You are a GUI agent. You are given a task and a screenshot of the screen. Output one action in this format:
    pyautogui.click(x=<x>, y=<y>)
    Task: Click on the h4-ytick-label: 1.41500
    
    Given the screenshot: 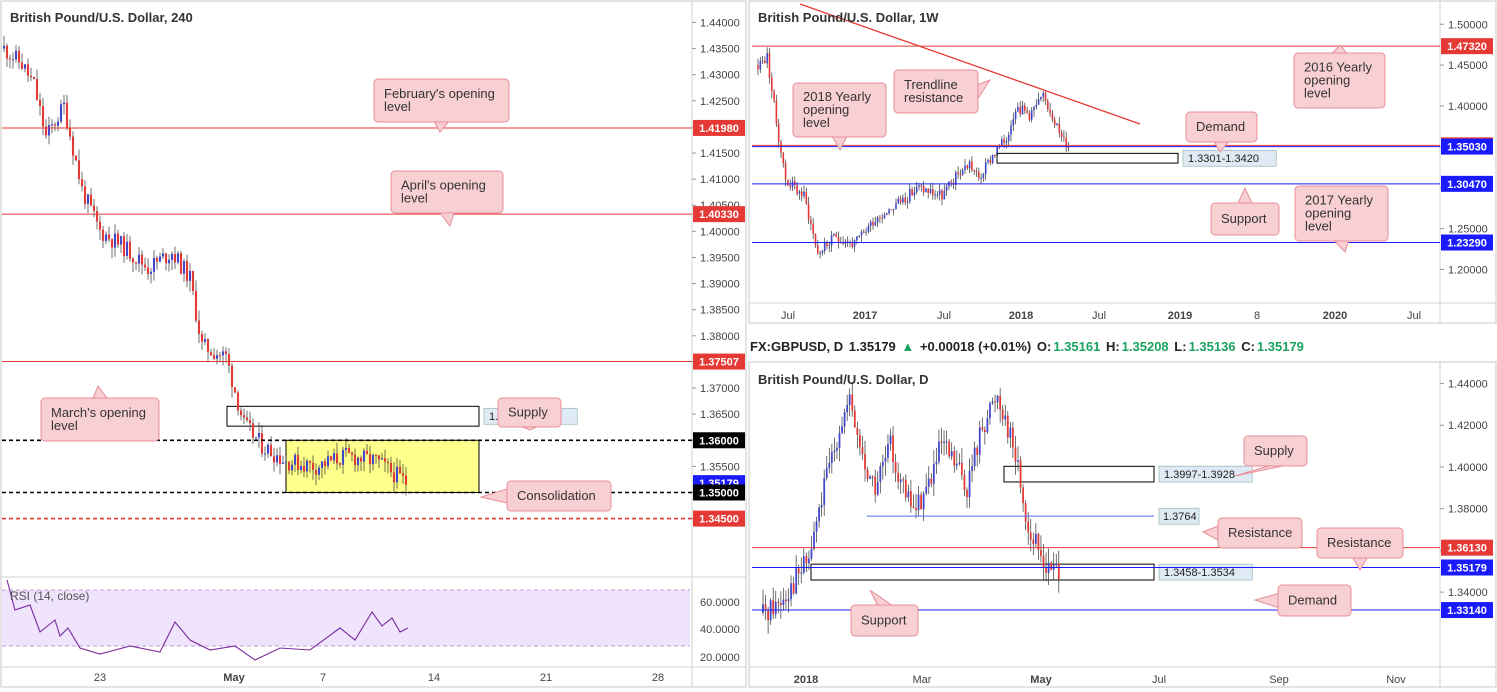 What is the action you would take?
    pyautogui.click(x=720, y=154)
    